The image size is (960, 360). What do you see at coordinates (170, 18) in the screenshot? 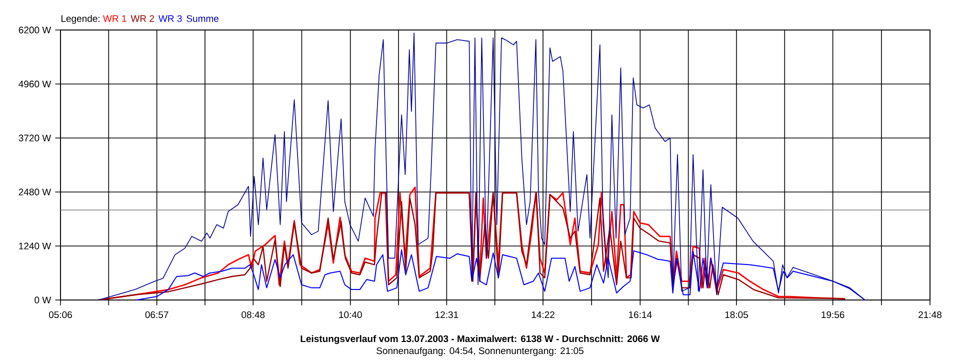
I see `text: WR 3` at bounding box center [170, 18].